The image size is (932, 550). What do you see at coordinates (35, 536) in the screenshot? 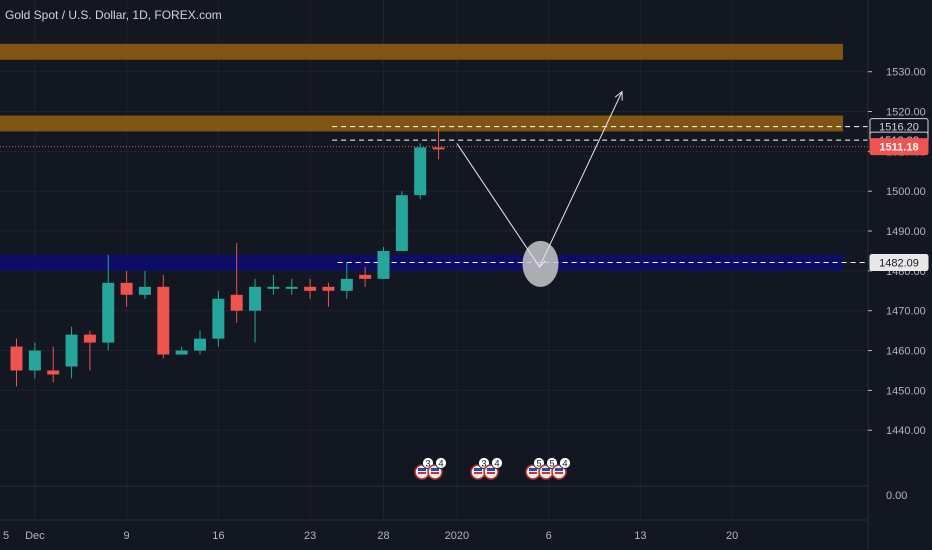
I see `time-tick-label: Dec` at bounding box center [35, 536].